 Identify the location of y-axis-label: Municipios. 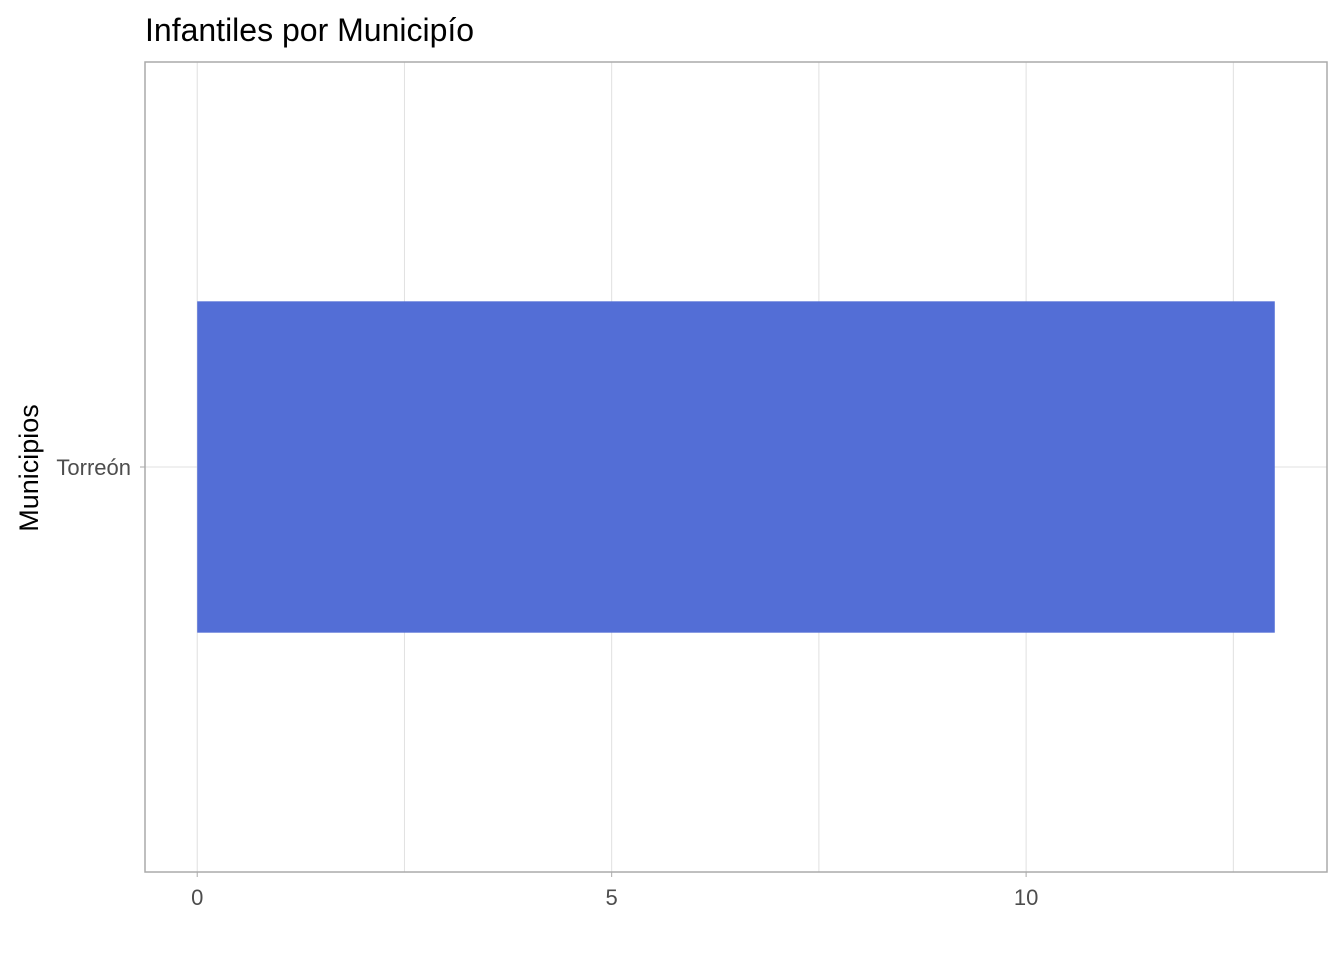
(29, 468).